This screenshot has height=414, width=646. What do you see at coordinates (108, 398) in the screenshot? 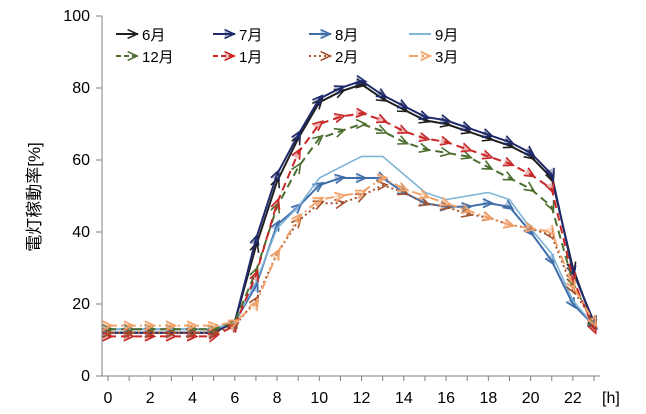
I see `x-tick-label: 0` at bounding box center [108, 398].